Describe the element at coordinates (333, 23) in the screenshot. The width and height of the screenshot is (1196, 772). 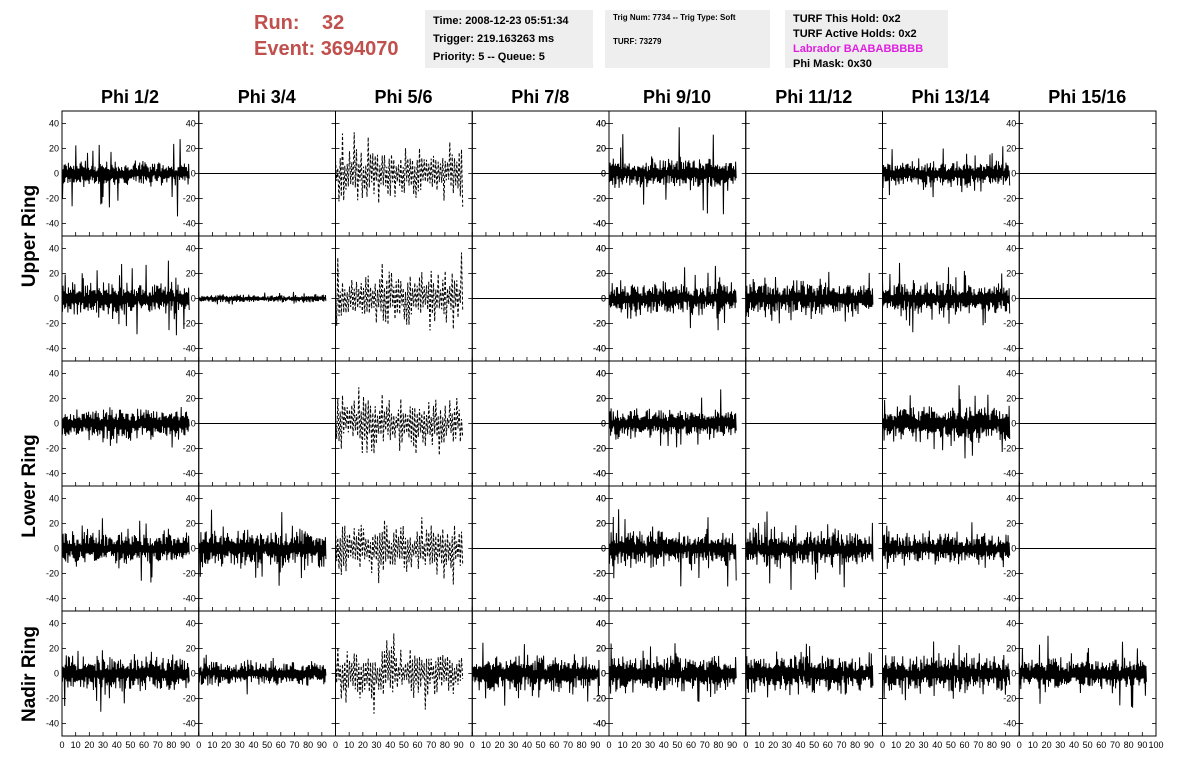
I see `run-value: 32` at that location.